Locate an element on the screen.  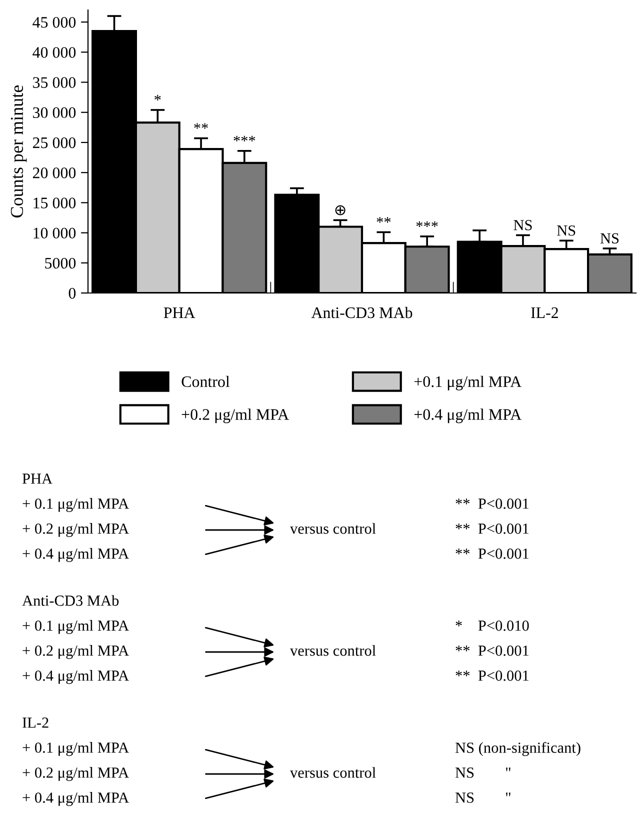
x-tick-label: IL-2 is located at coordinates (544, 312).